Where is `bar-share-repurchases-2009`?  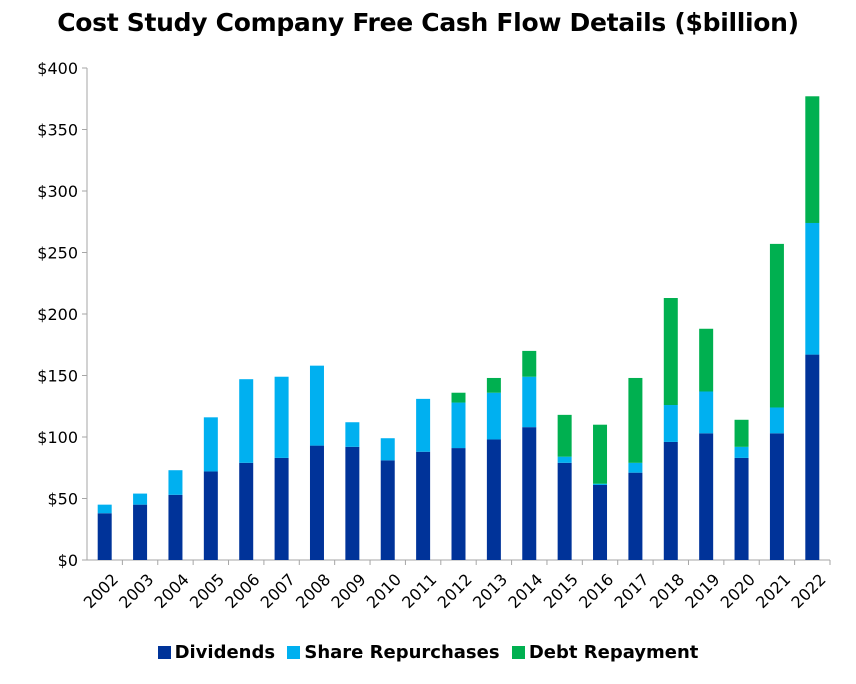
bar-share-repurchases-2009 is located at coordinates (352, 434).